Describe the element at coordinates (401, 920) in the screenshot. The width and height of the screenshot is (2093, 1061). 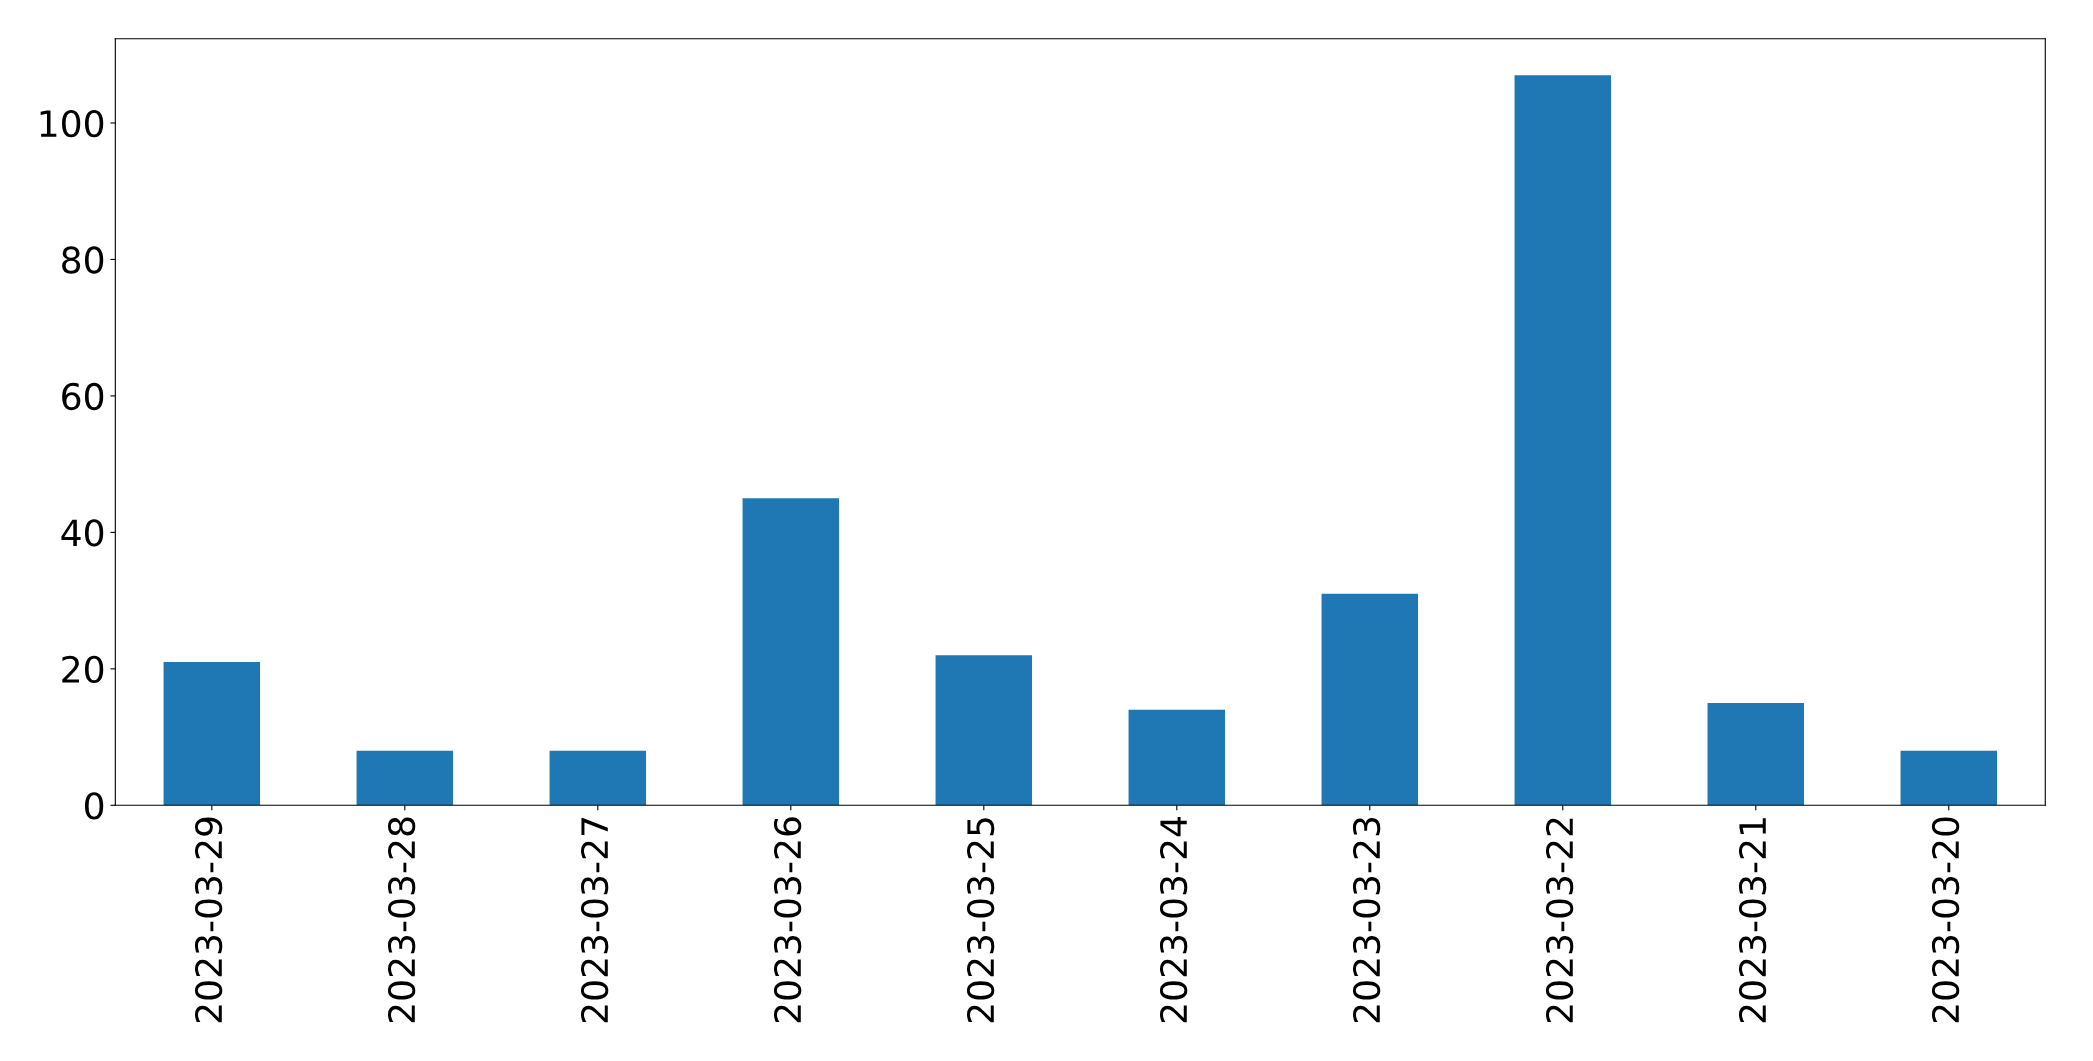
I see `x-tick-label: 2023-03-28` at that location.